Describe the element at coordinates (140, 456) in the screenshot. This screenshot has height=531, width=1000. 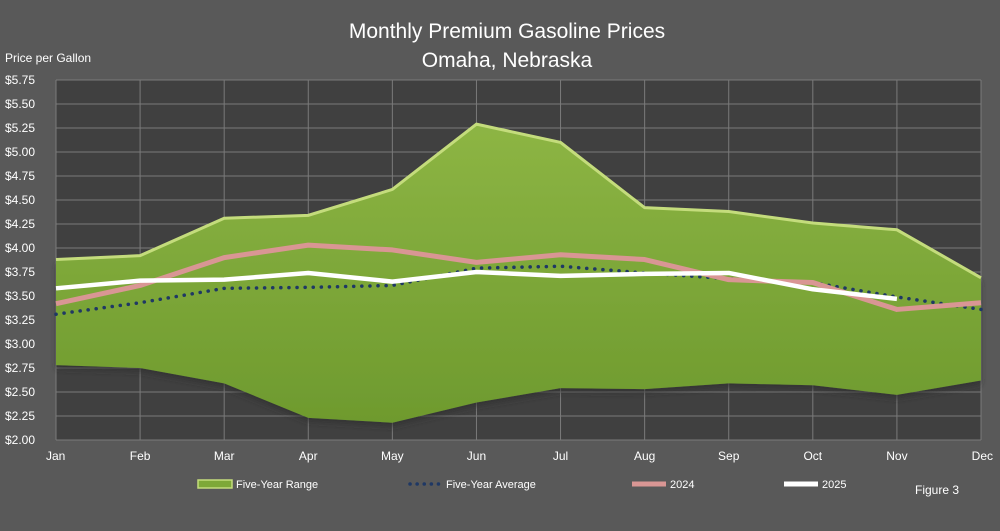
I see `x-tick-label: Feb` at that location.